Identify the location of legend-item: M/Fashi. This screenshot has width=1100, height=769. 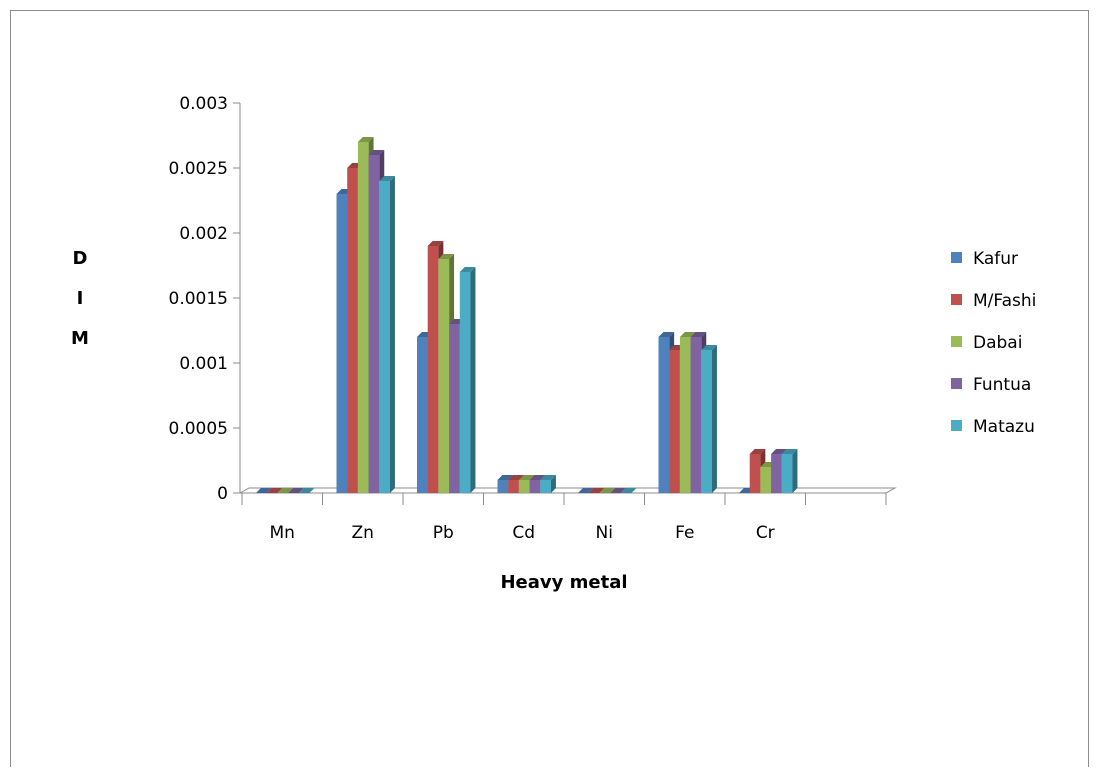
(993, 301).